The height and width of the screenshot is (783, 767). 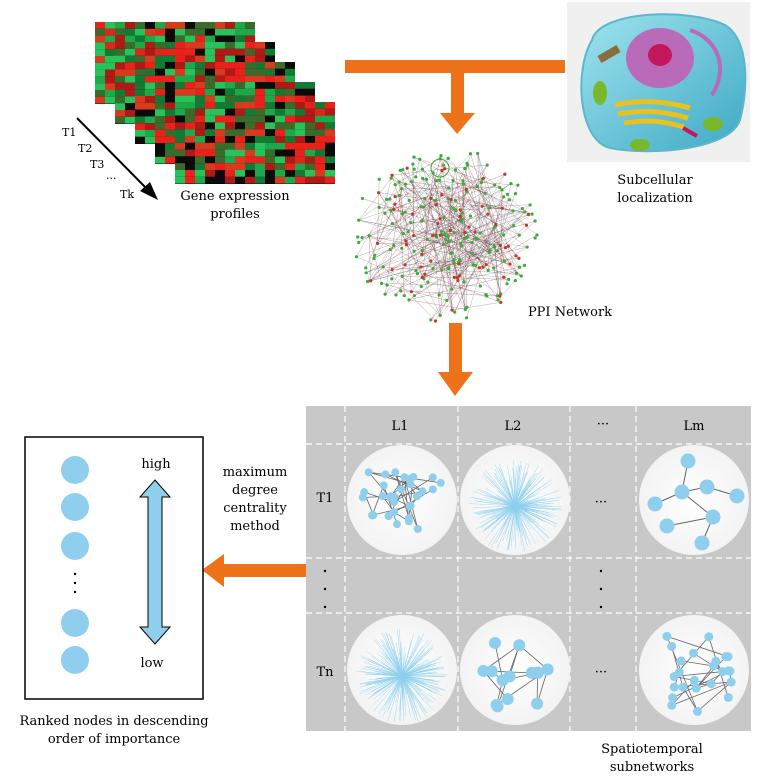 I want to click on column-header-dots: ···, so click(x=603, y=424).